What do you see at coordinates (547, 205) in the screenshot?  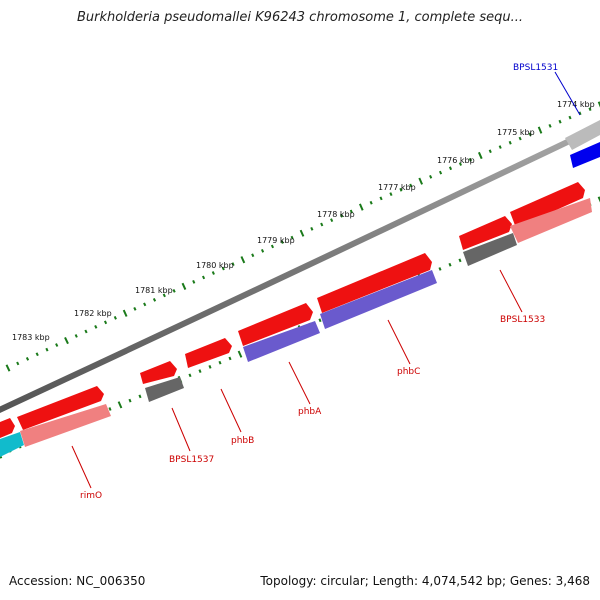 I see `gene-bpsl1533-feature` at bounding box center [547, 205].